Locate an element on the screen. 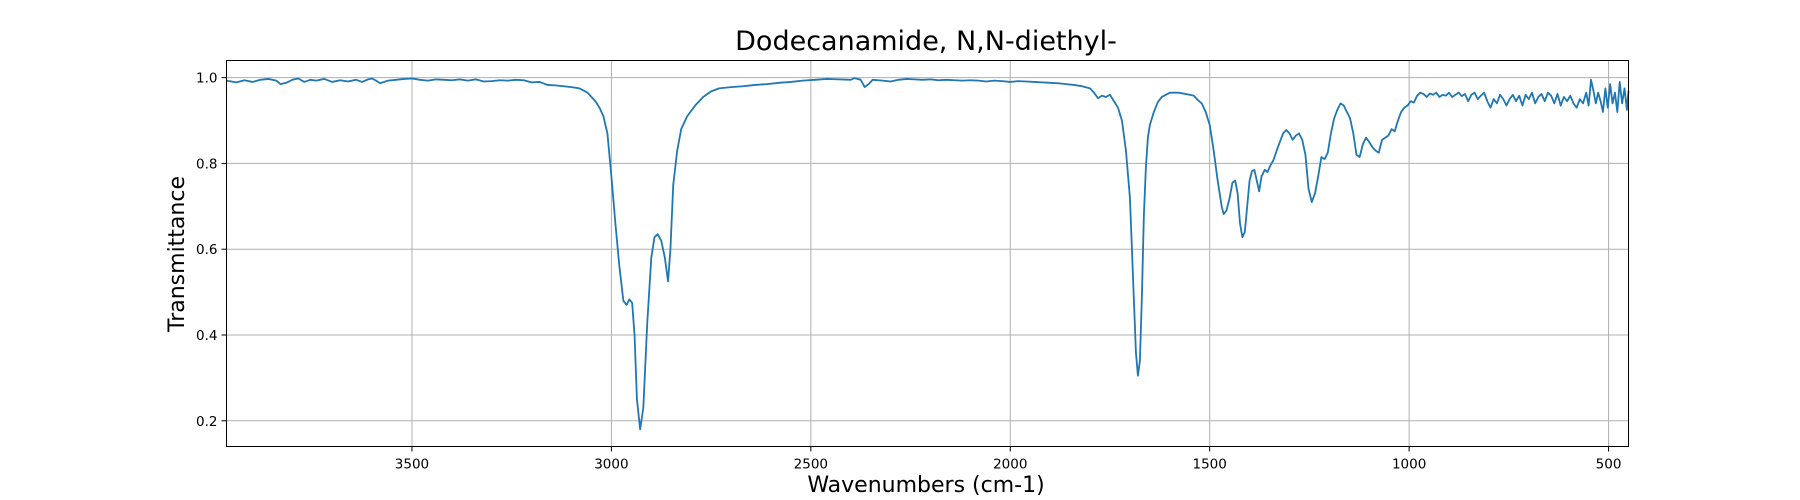 The width and height of the screenshot is (1800, 500). x-tick-label: 3000 is located at coordinates (611, 465).